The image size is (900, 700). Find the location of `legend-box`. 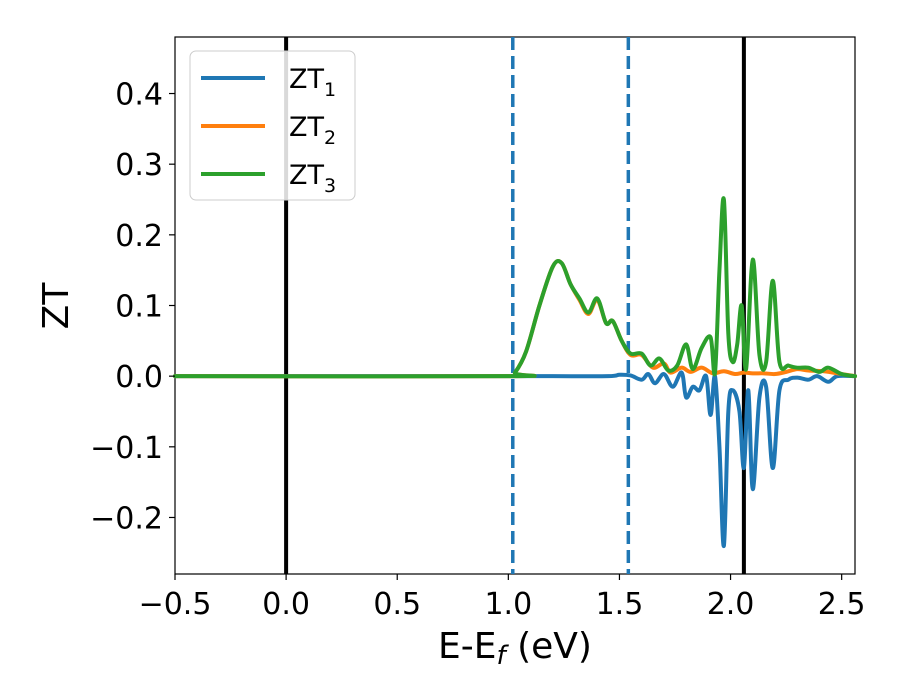

legend-box is located at coordinates (272, 125).